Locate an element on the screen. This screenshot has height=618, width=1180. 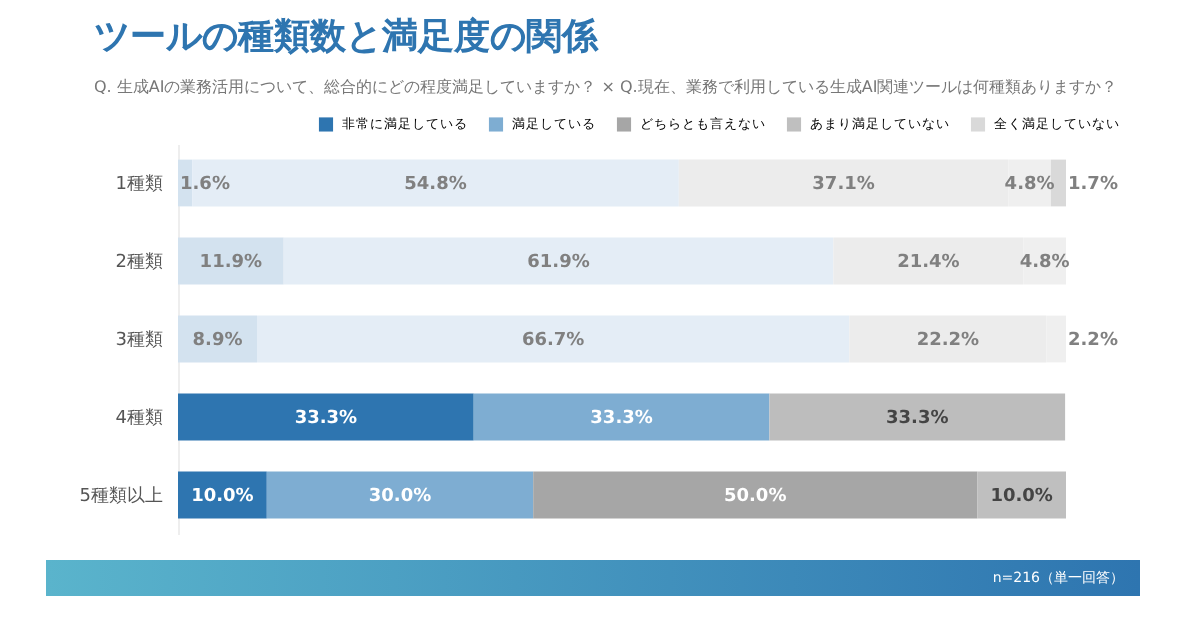
y-tick-label: 3種類 is located at coordinates (139, 340).